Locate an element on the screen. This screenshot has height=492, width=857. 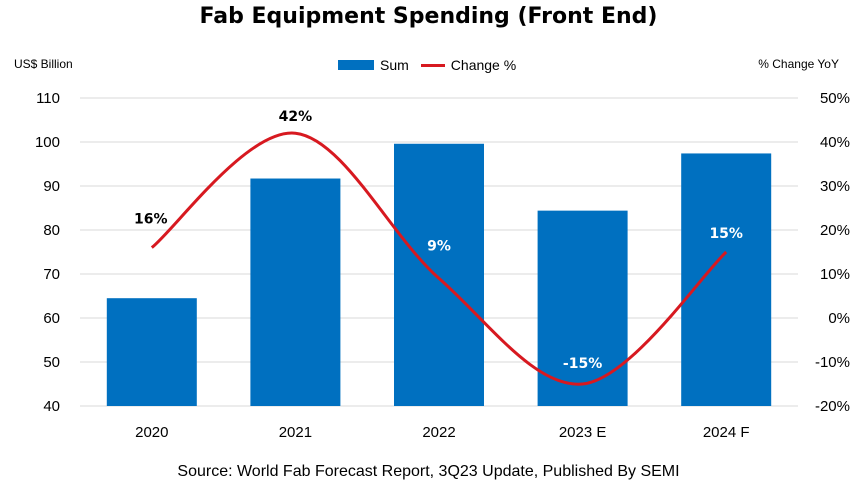
chart-title: Fab Equipment Spending (Front End) is located at coordinates (428, 16).